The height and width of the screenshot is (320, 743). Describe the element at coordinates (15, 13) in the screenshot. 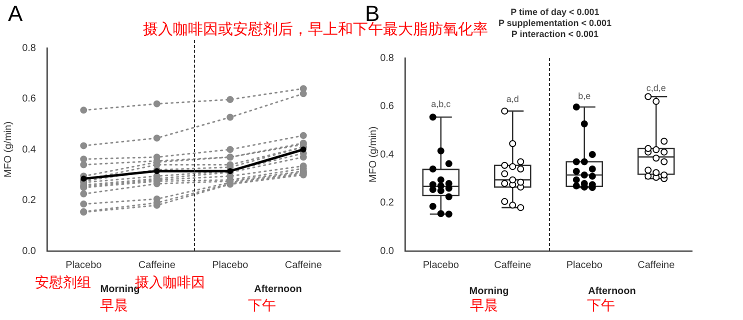

I see `text: A` at that location.